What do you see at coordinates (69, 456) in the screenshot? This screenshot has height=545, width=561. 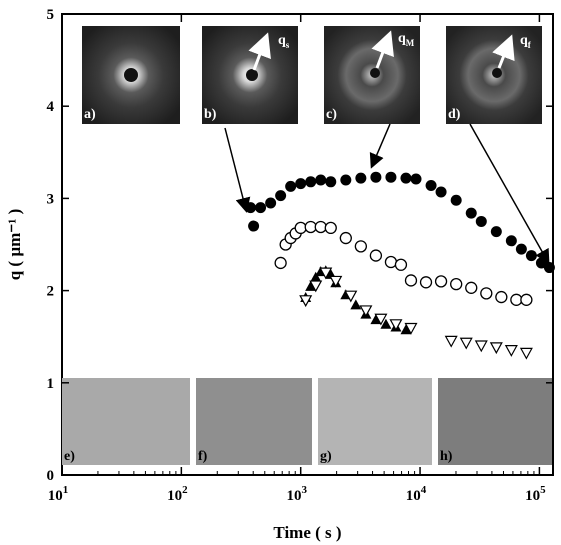 I see `panel-label: e)` at bounding box center [69, 456].